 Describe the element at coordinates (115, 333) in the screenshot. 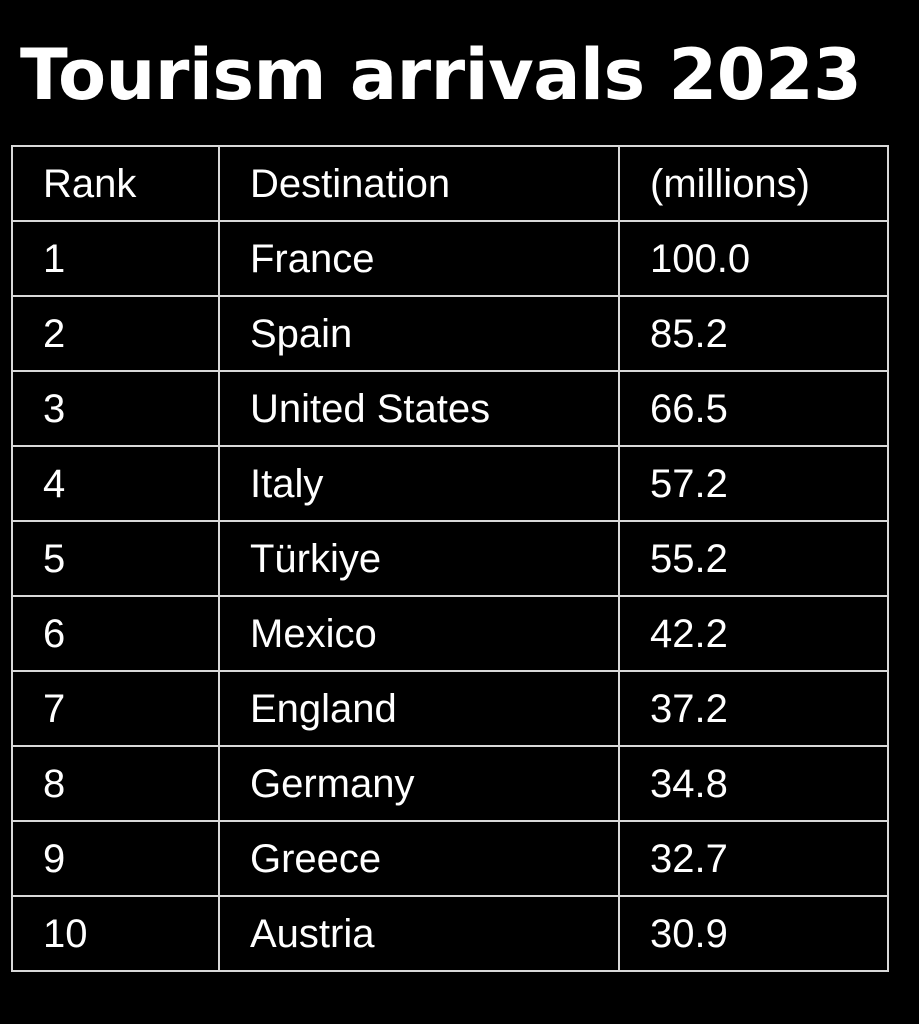

I see `rank-cell: 2` at that location.